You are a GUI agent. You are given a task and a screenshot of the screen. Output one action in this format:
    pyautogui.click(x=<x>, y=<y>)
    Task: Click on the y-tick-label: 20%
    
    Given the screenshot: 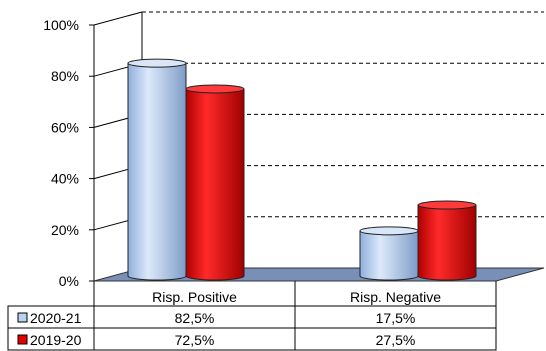 What is the action you would take?
    pyautogui.click(x=65, y=230)
    